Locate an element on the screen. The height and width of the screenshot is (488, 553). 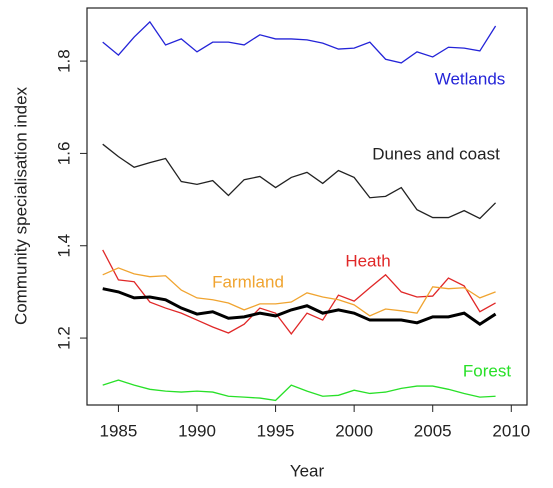
y-tick-label: 1.4 is located at coordinates (63, 246).